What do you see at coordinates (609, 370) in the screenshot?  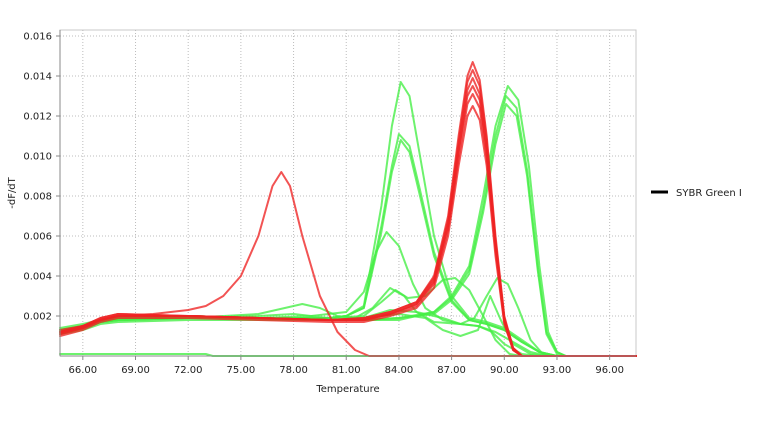 I see `x-tick-label: 96.00` at bounding box center [609, 370].